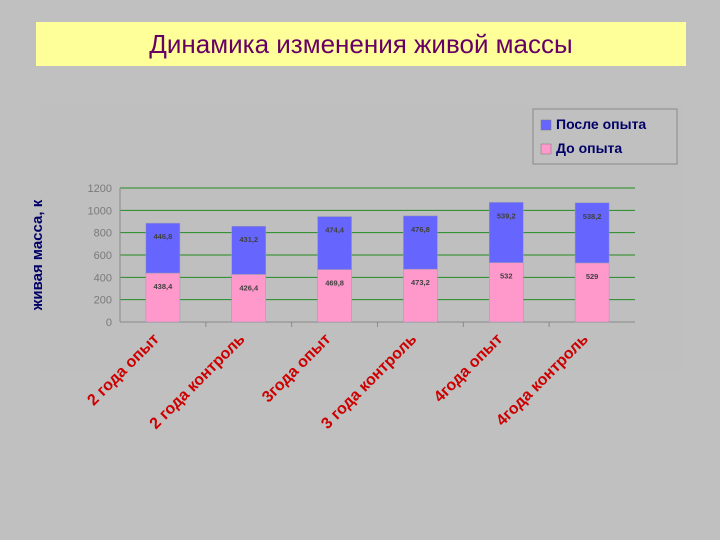 Image resolution: width=720 pixels, height=540 pixels. I want to click on title-banner: Динамика изменения живой массы, so click(361, 44).